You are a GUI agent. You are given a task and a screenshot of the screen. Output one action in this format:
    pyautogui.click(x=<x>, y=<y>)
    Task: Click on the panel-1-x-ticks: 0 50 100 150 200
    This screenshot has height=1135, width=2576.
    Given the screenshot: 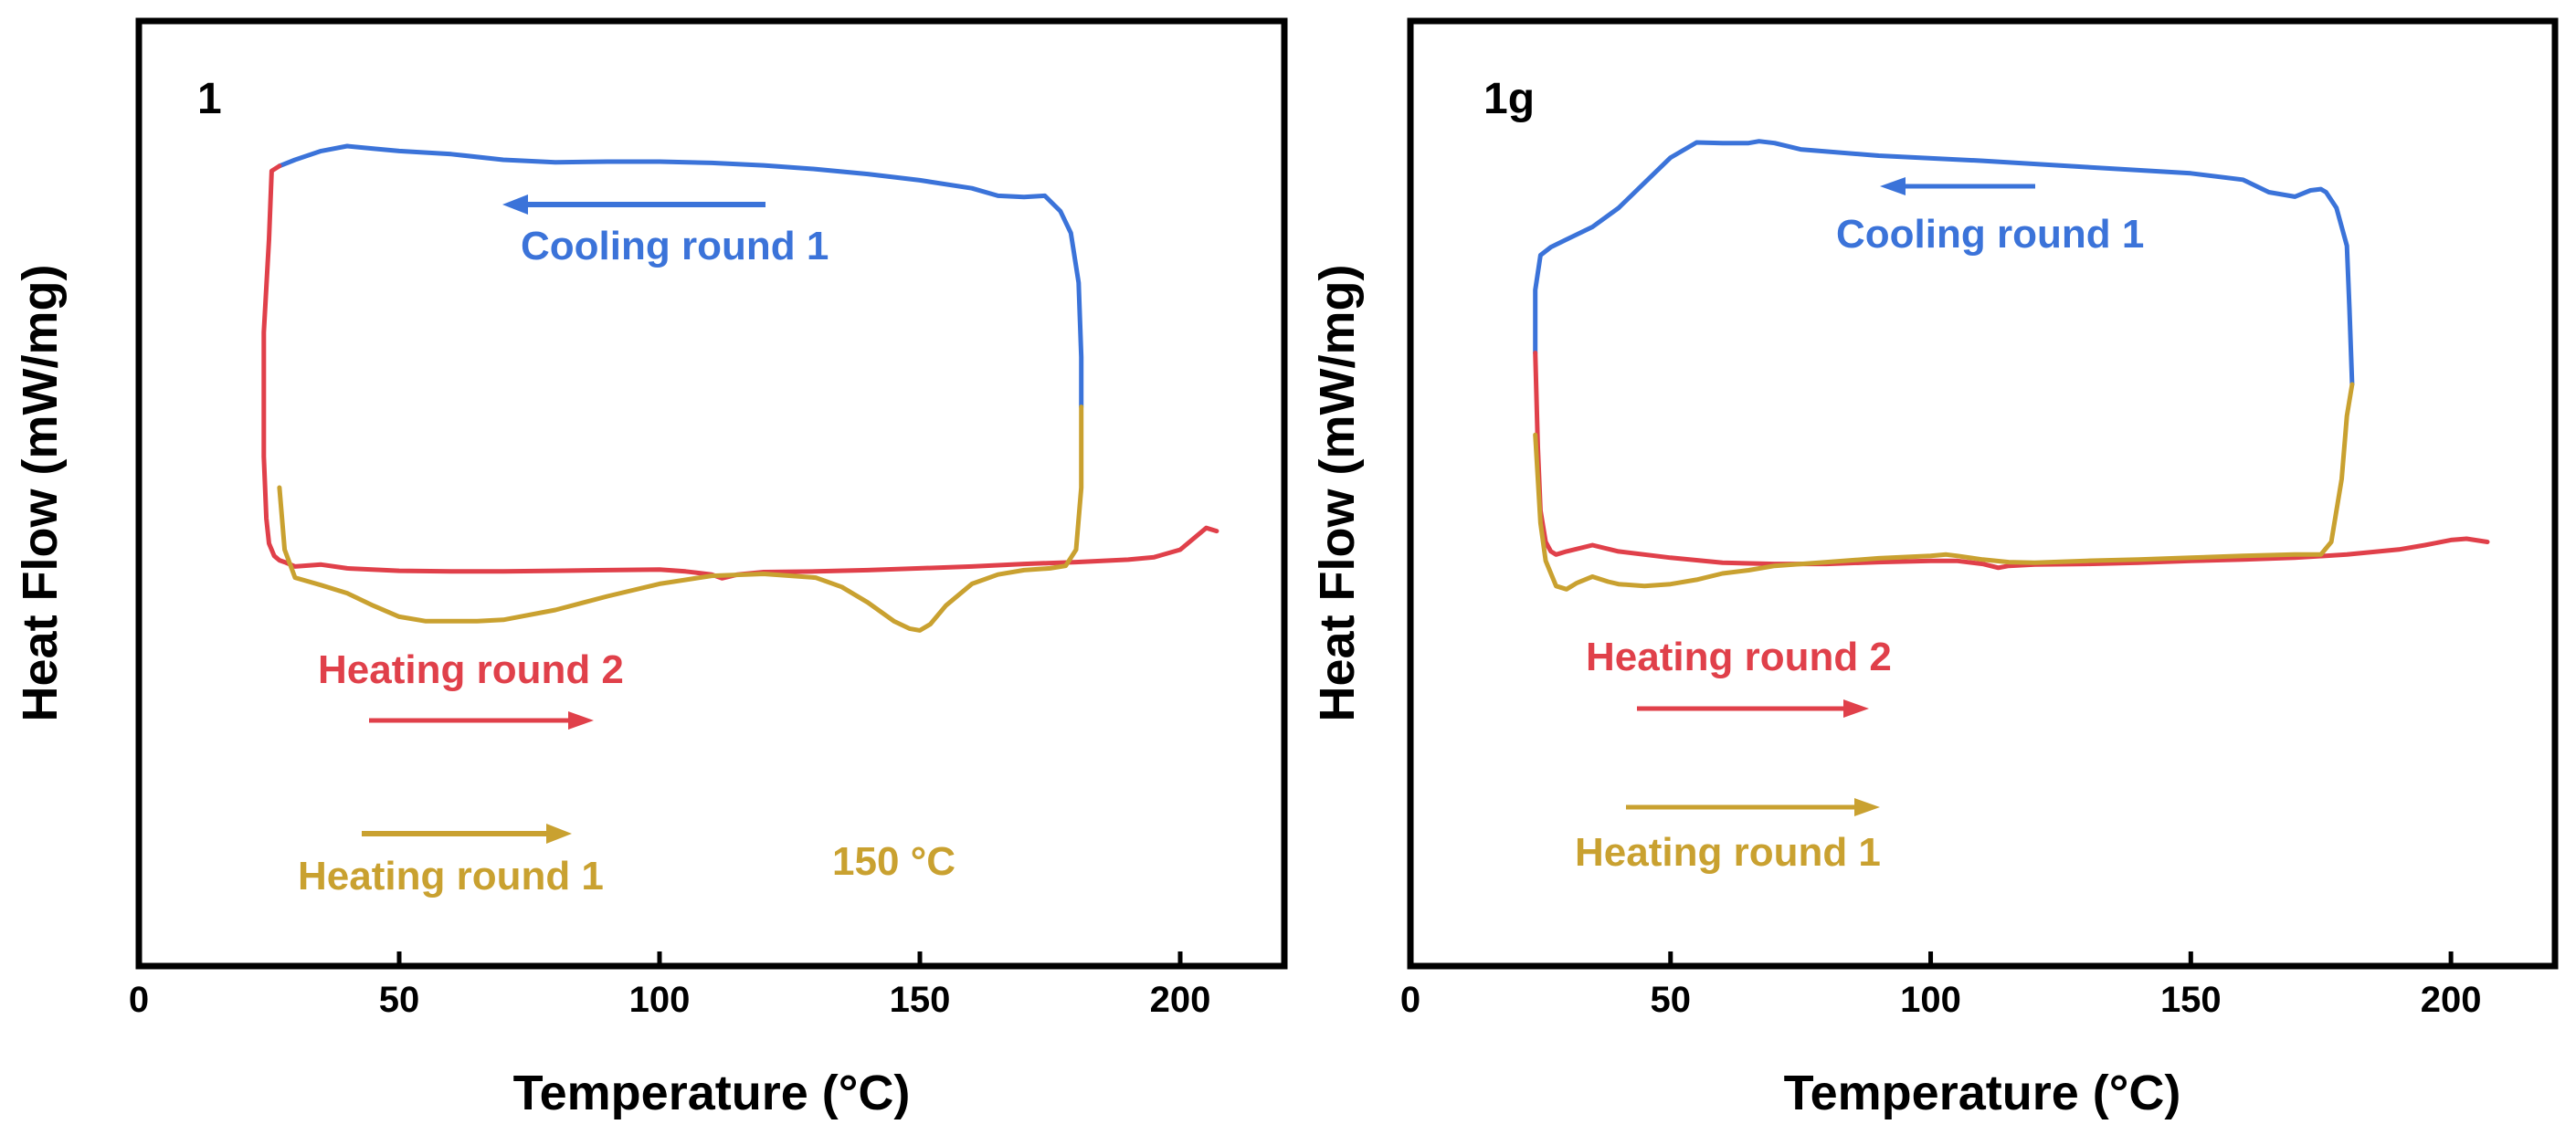 What is the action you would take?
    pyautogui.click(x=670, y=985)
    